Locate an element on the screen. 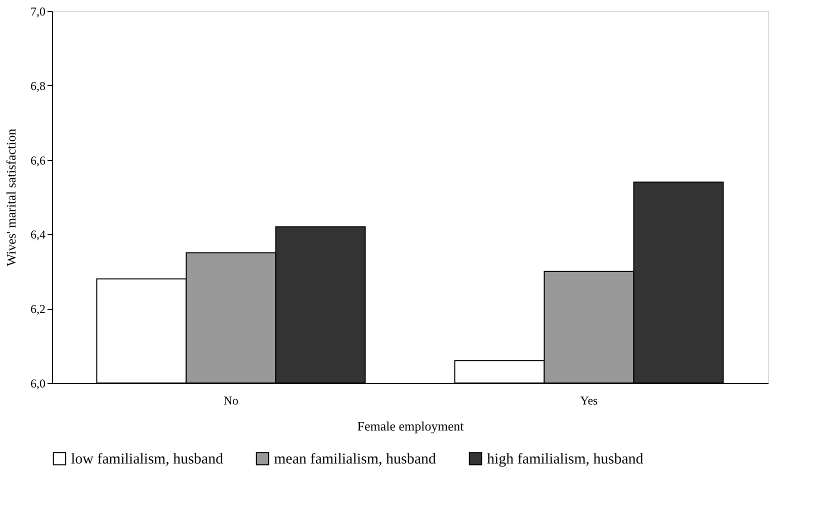 The width and height of the screenshot is (827, 507). x-axis-title: Female employment is located at coordinates (410, 426).